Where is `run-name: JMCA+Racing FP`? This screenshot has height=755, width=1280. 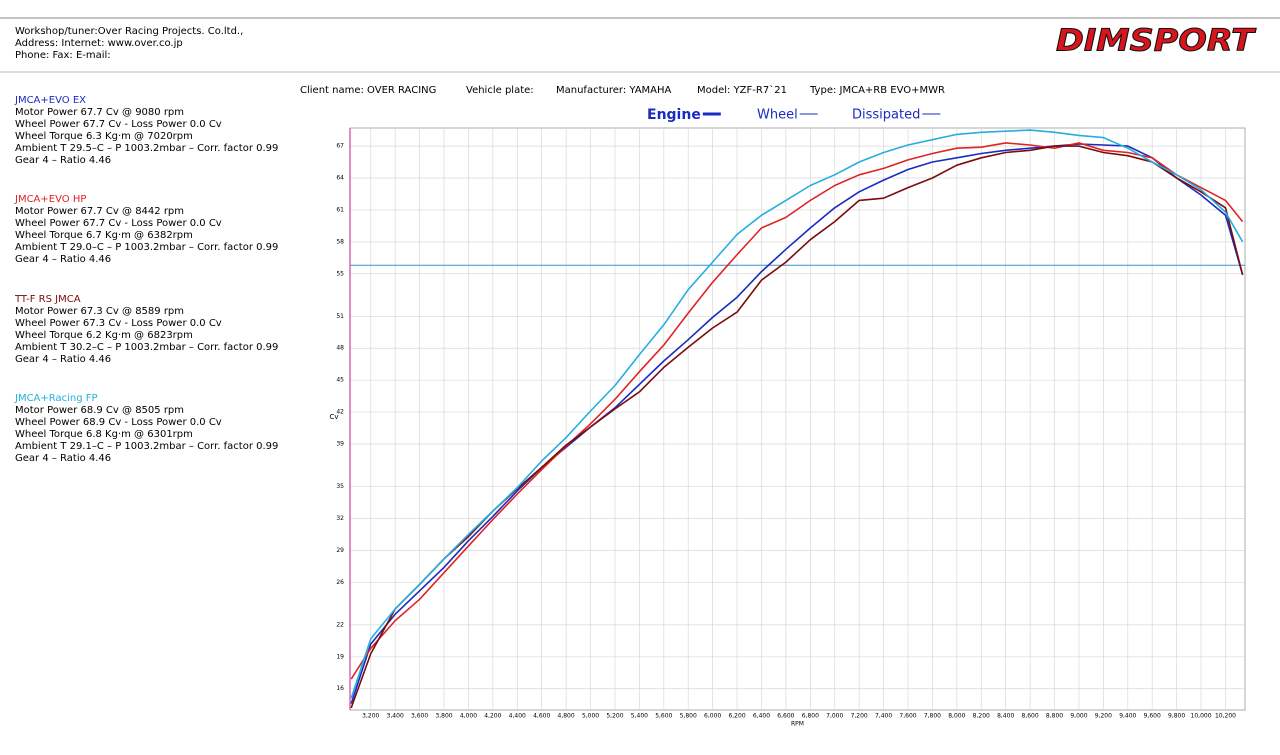 run-name: JMCA+Racing FP is located at coordinates (56, 398).